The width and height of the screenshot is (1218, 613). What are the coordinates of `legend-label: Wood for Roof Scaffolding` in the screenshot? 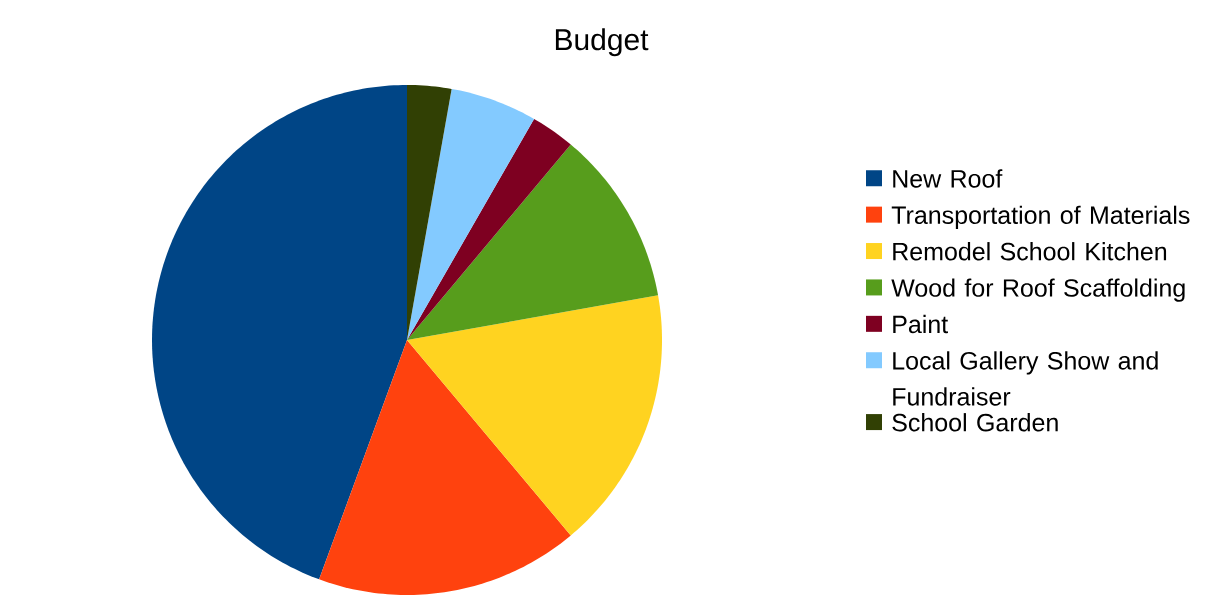 It's located at (1038, 290).